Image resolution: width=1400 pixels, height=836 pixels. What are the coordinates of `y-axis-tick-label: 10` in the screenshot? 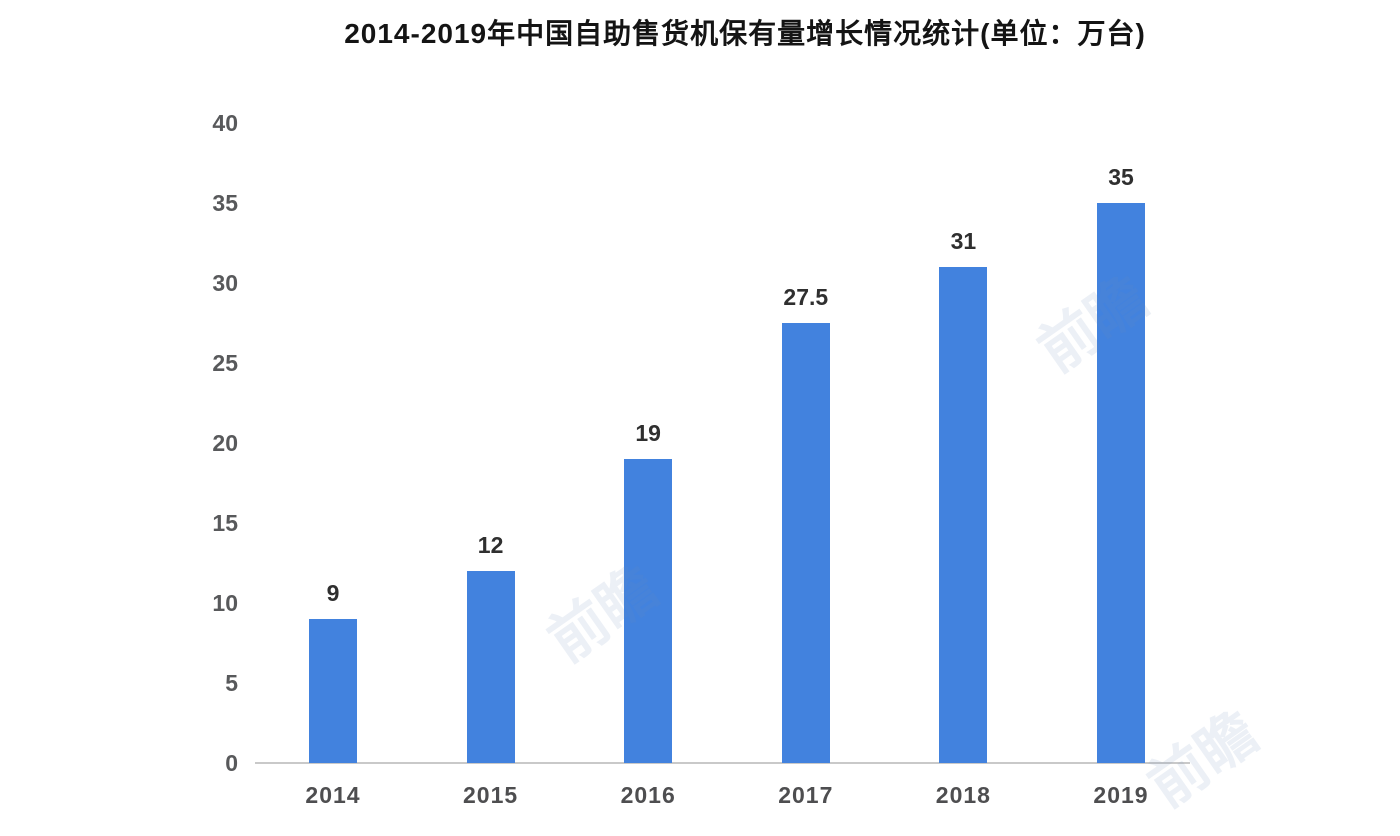 It's located at (225, 603).